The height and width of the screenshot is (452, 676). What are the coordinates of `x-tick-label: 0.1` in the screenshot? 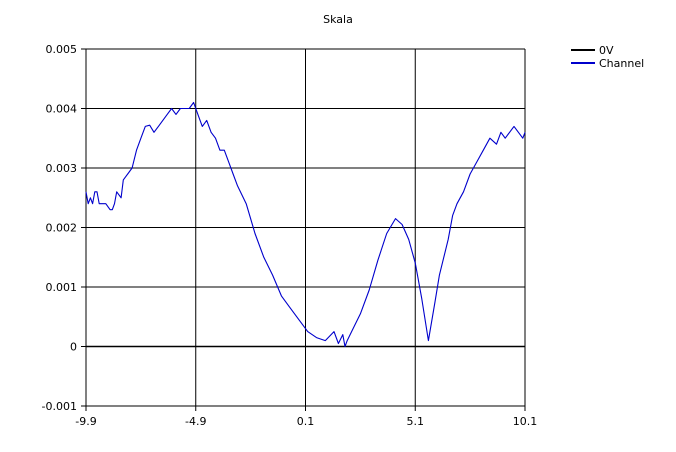 It's located at (306, 421).